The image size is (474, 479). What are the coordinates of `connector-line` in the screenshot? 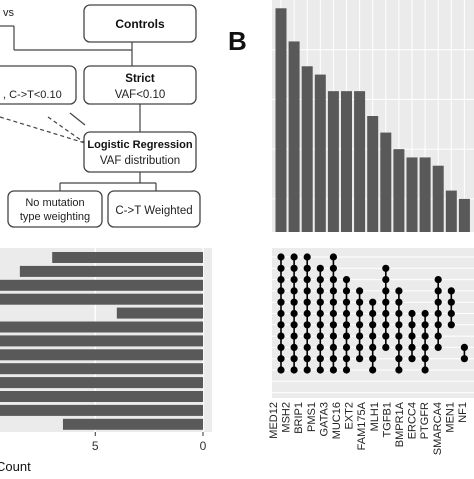 It's located at (77, 119).